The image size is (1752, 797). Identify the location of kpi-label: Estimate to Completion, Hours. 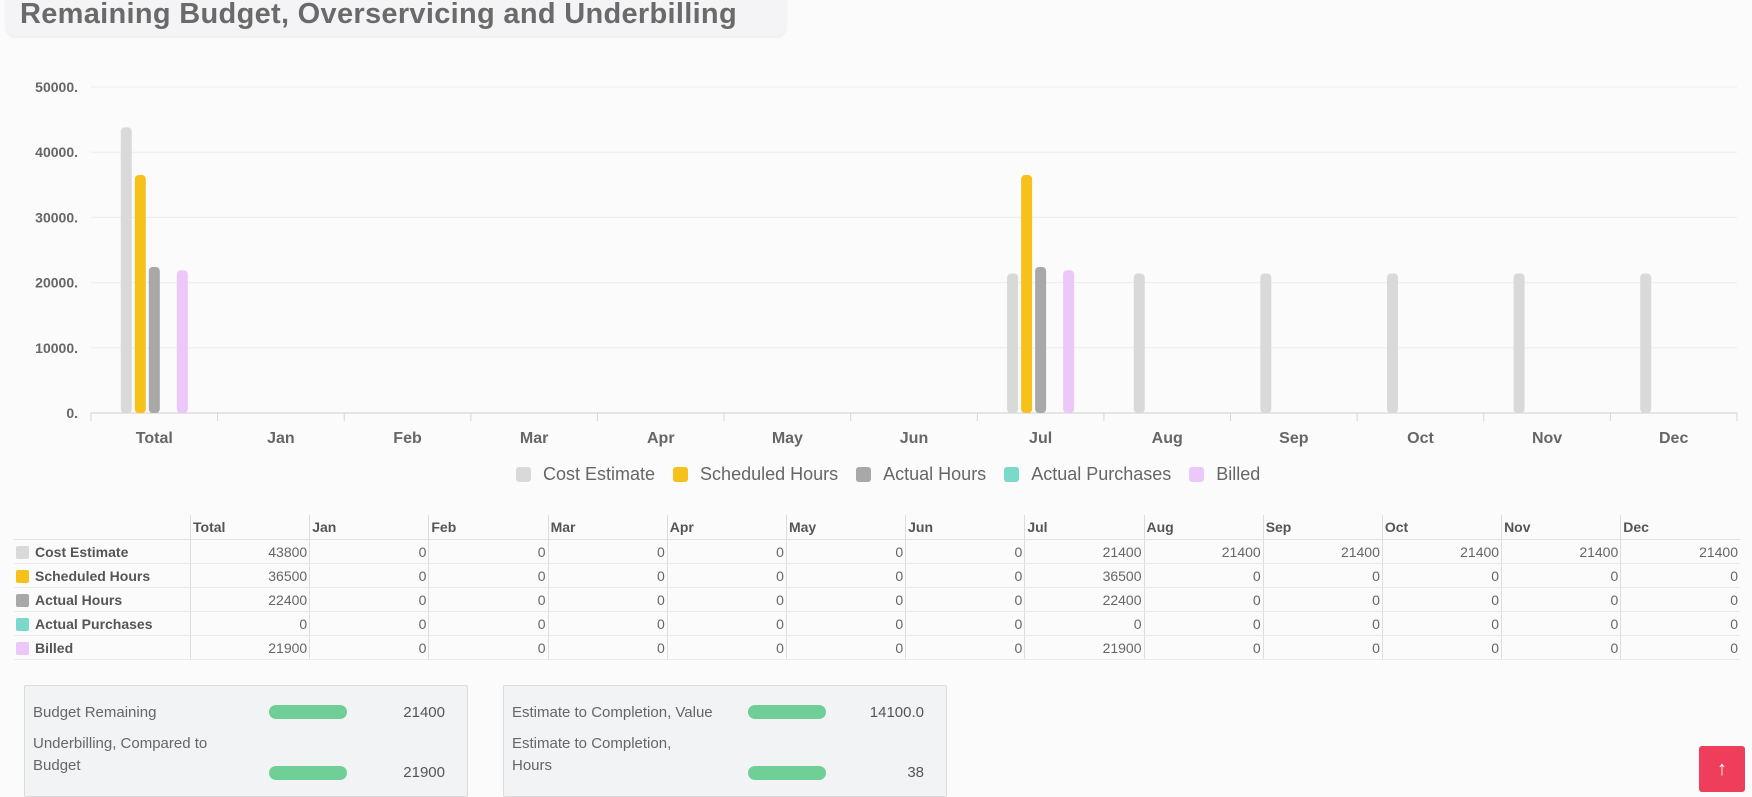
(592, 754).